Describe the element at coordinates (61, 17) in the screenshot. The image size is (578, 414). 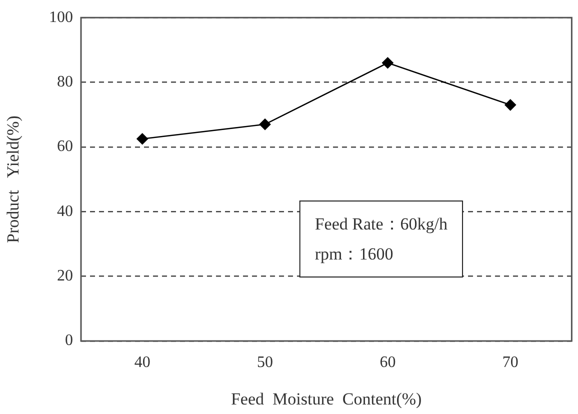
I see `y-tick-label: 100` at that location.